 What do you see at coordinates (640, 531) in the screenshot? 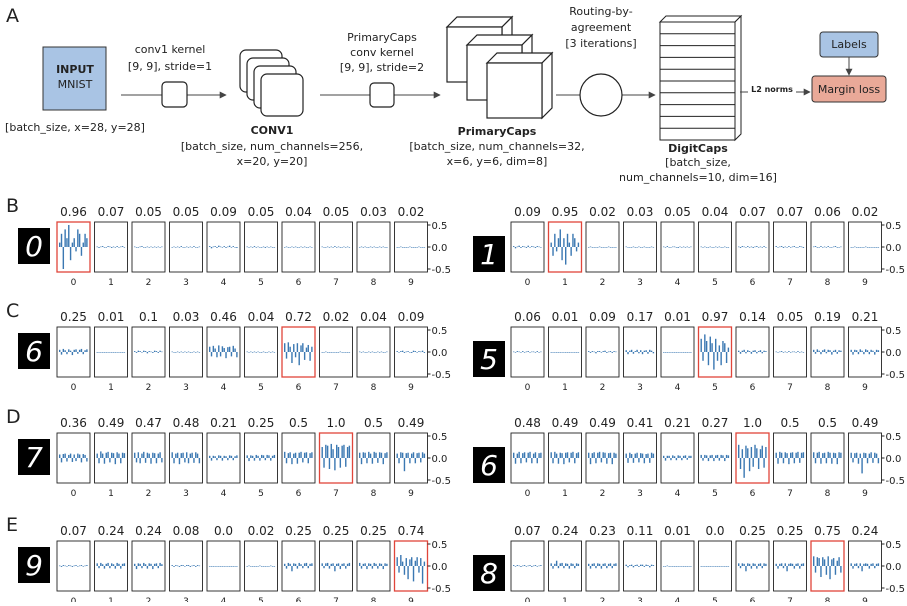
I see `capsule-norm: 0.11` at bounding box center [640, 531].